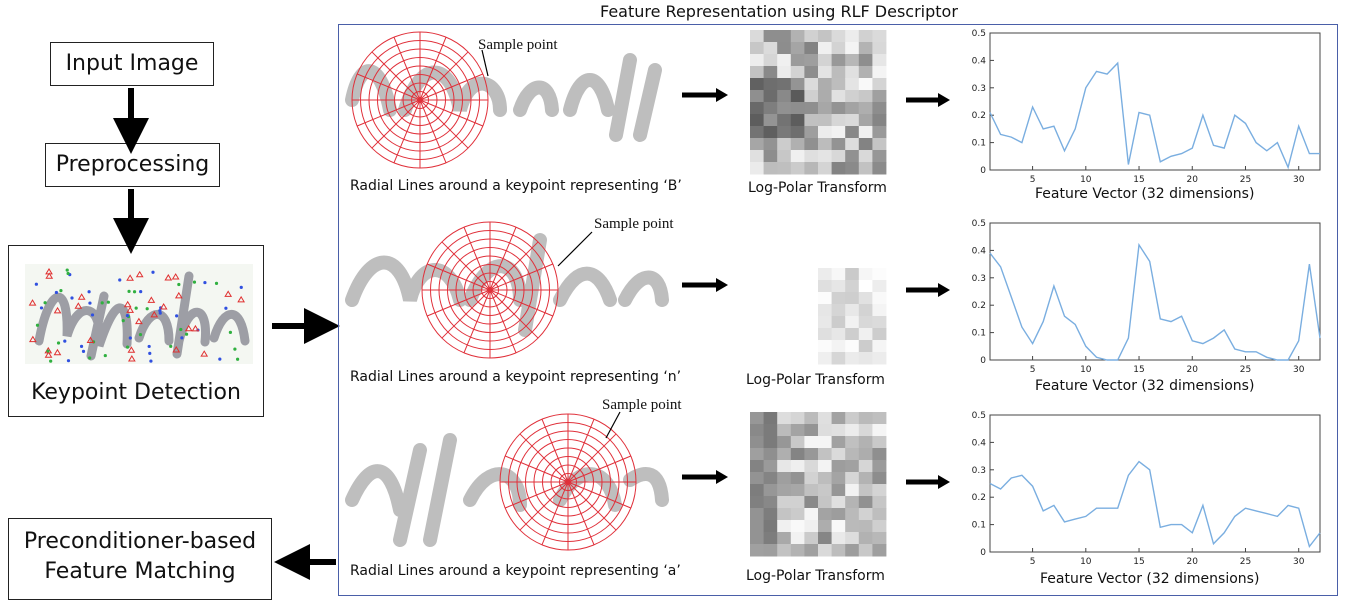  Describe the element at coordinates (1149, 579) in the screenshot. I see `vector-caption-3: Feature Vector (32 dimensions)` at that location.